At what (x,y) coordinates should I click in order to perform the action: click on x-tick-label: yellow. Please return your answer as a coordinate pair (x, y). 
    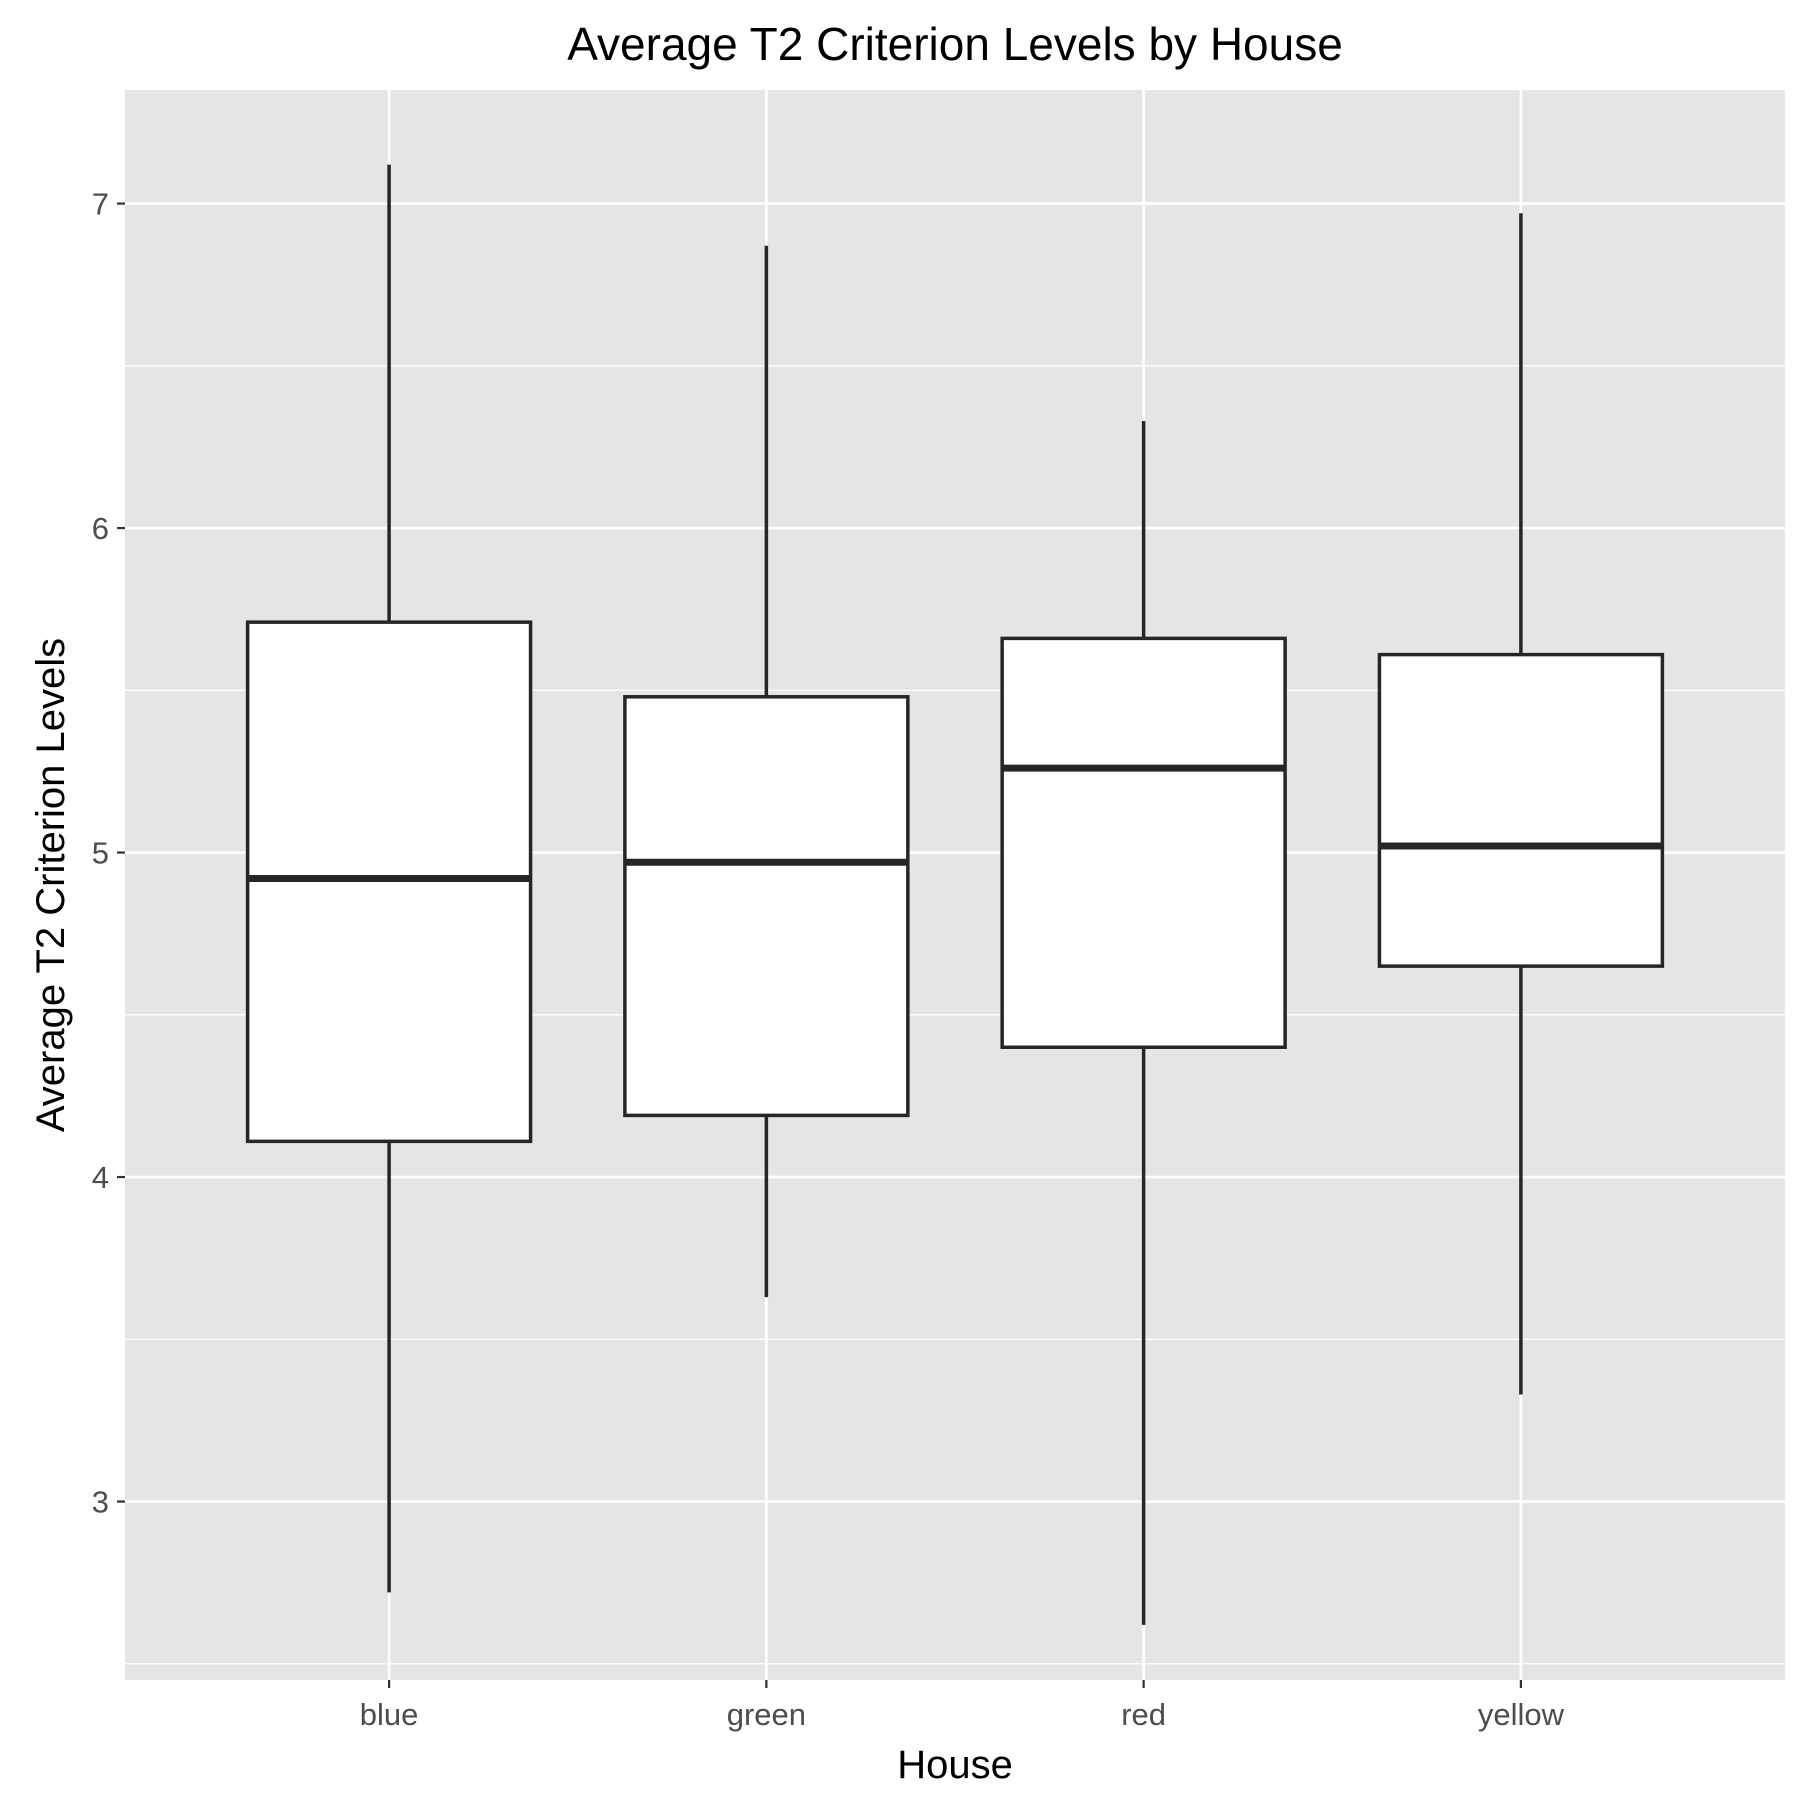
    Looking at the image, I should click on (1521, 1714).